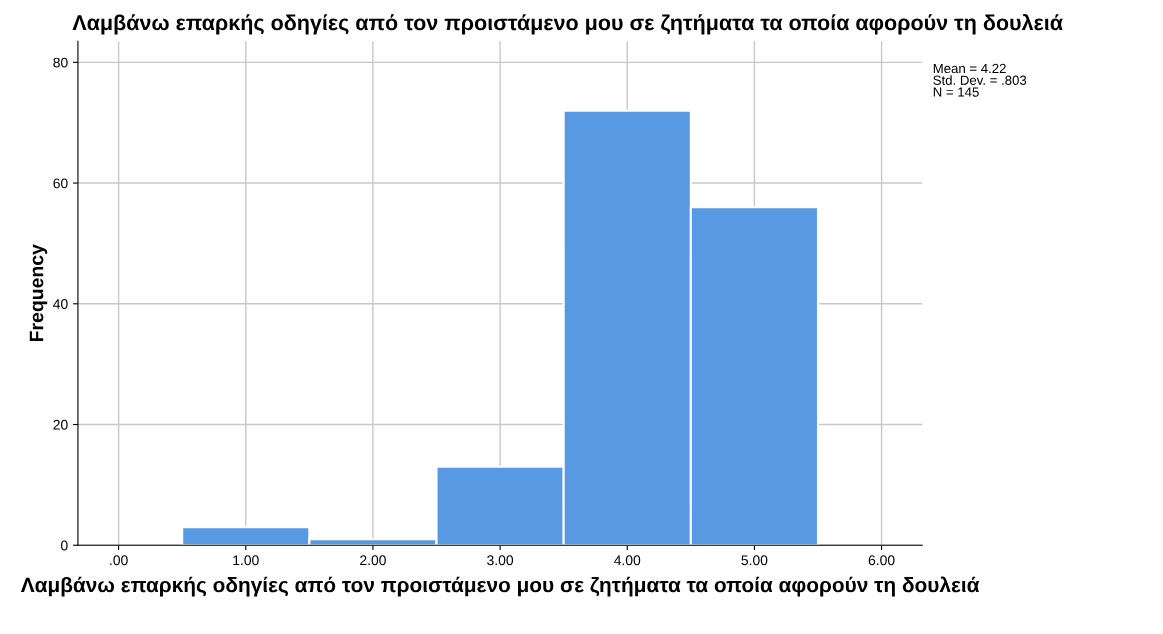  What do you see at coordinates (60, 62) in the screenshot?
I see `y-tick-label: 80` at bounding box center [60, 62].